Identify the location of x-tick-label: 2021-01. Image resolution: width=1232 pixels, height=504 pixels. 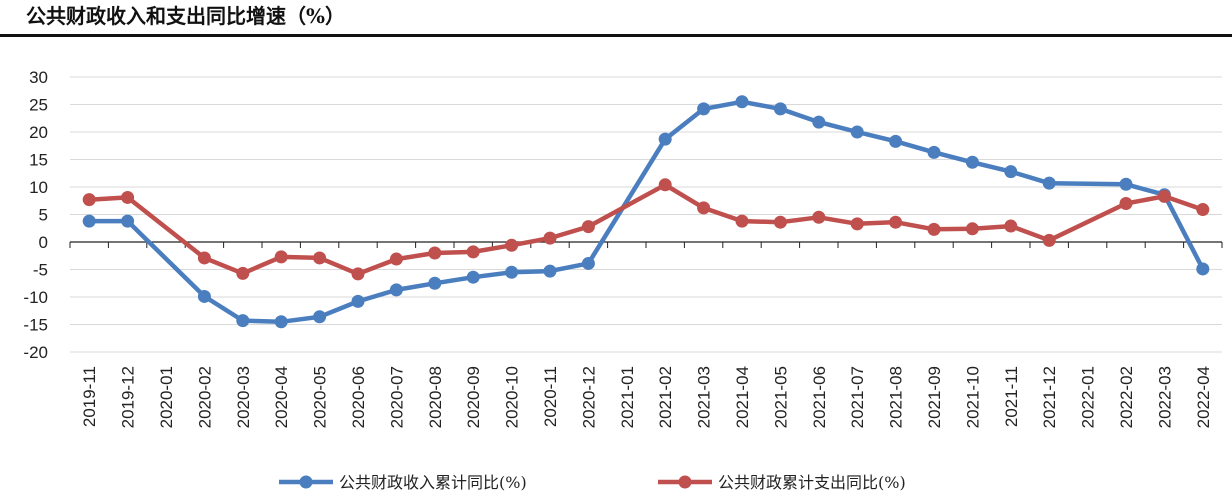
(627, 397).